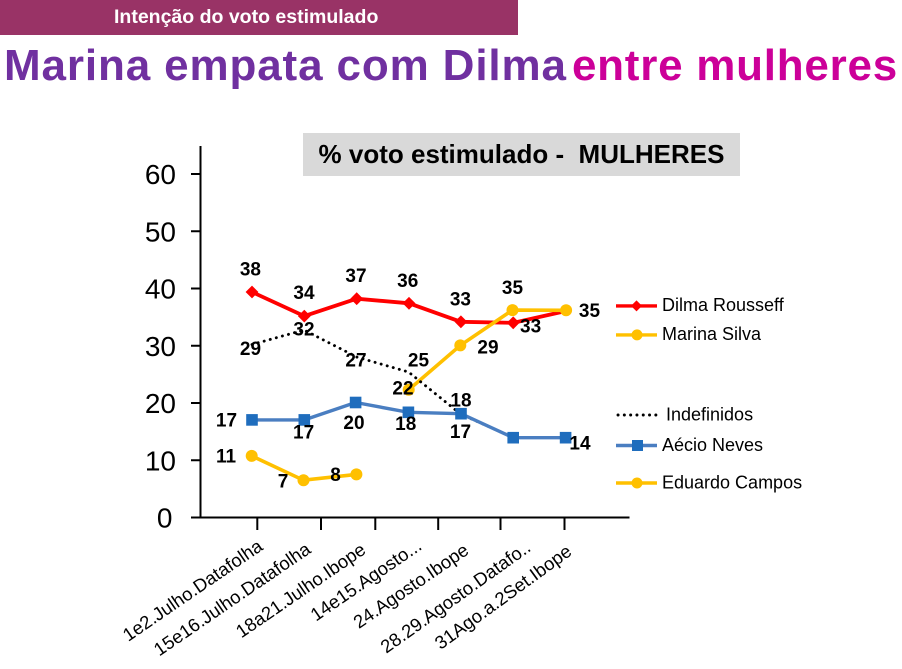  I want to click on svg-text: 11, so click(226, 457).